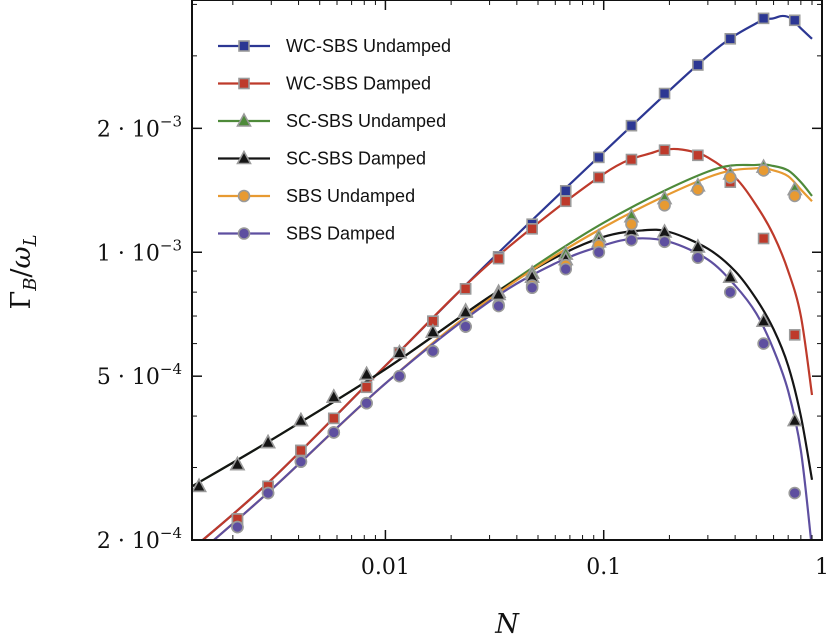 The image size is (830, 639). Describe the element at coordinates (368, 46) in the screenshot. I see `legend-label-wc-sbs-undamped: WC-SBS Undamped` at that location.